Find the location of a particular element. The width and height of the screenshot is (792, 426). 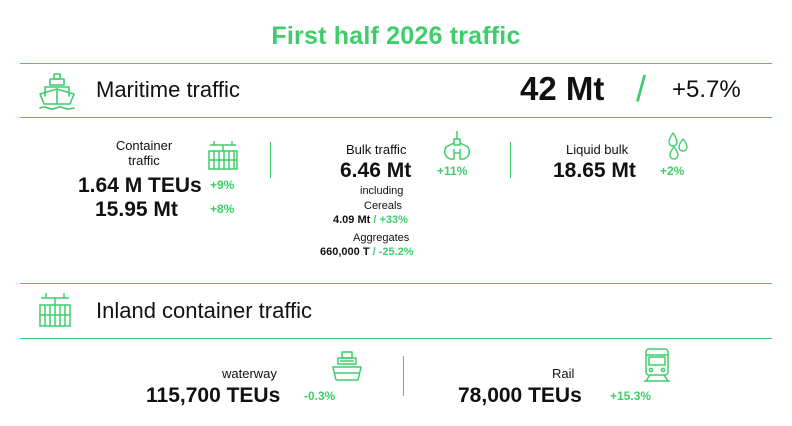

cereals-change: +33% is located at coordinates (393, 220).